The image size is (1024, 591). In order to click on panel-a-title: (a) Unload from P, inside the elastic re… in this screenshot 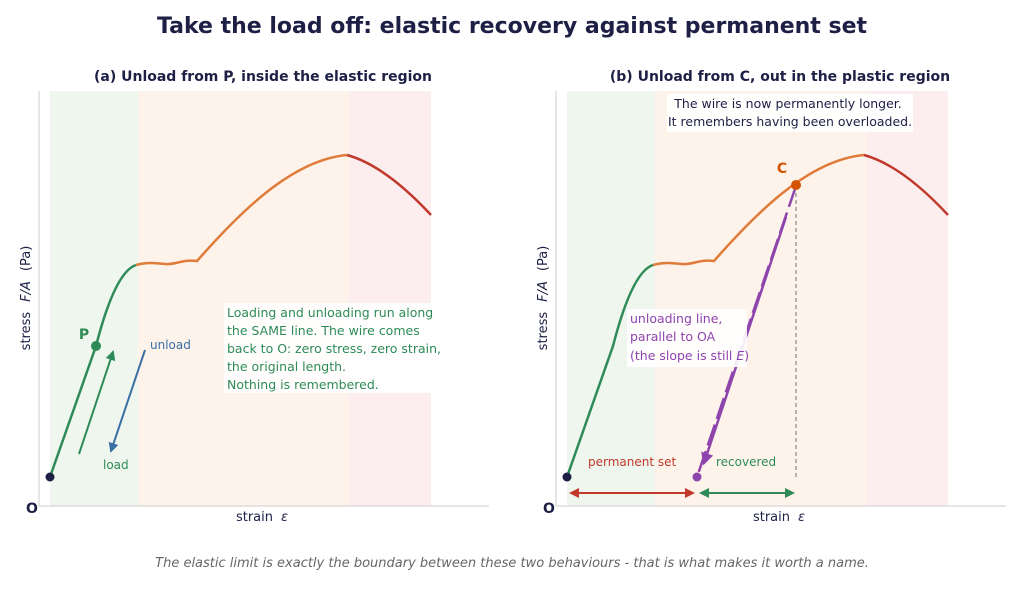, I will do `click(263, 77)`.